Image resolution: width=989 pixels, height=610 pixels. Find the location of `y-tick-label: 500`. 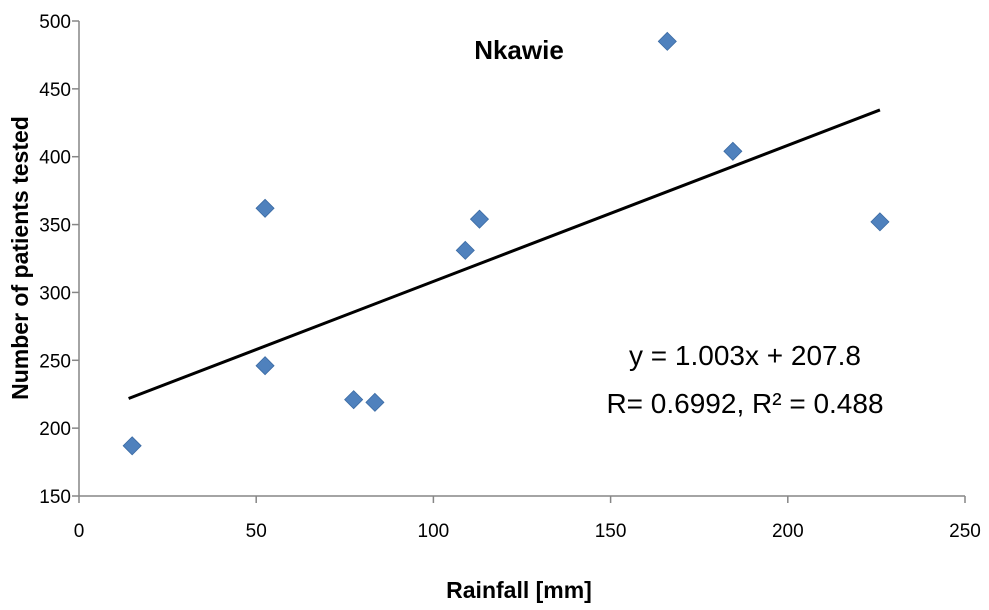

y-tick-label: 500 is located at coordinates (55, 22).